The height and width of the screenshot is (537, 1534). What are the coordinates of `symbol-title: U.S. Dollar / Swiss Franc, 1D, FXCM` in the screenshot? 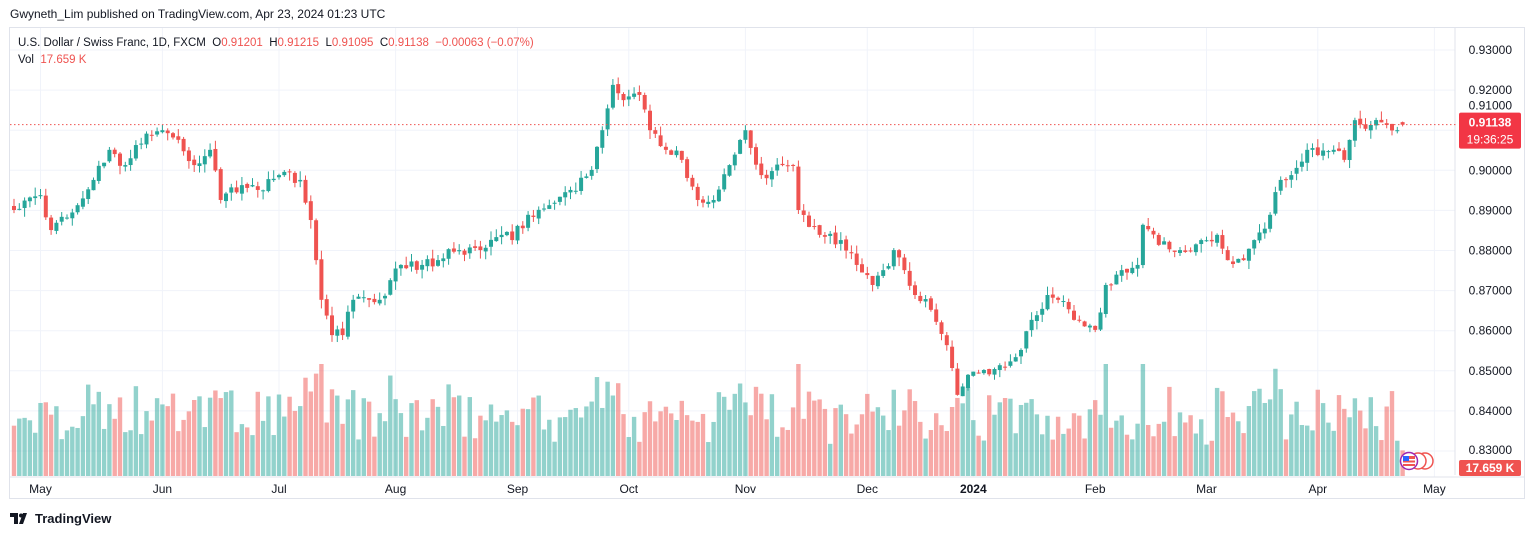 It's located at (112, 43).